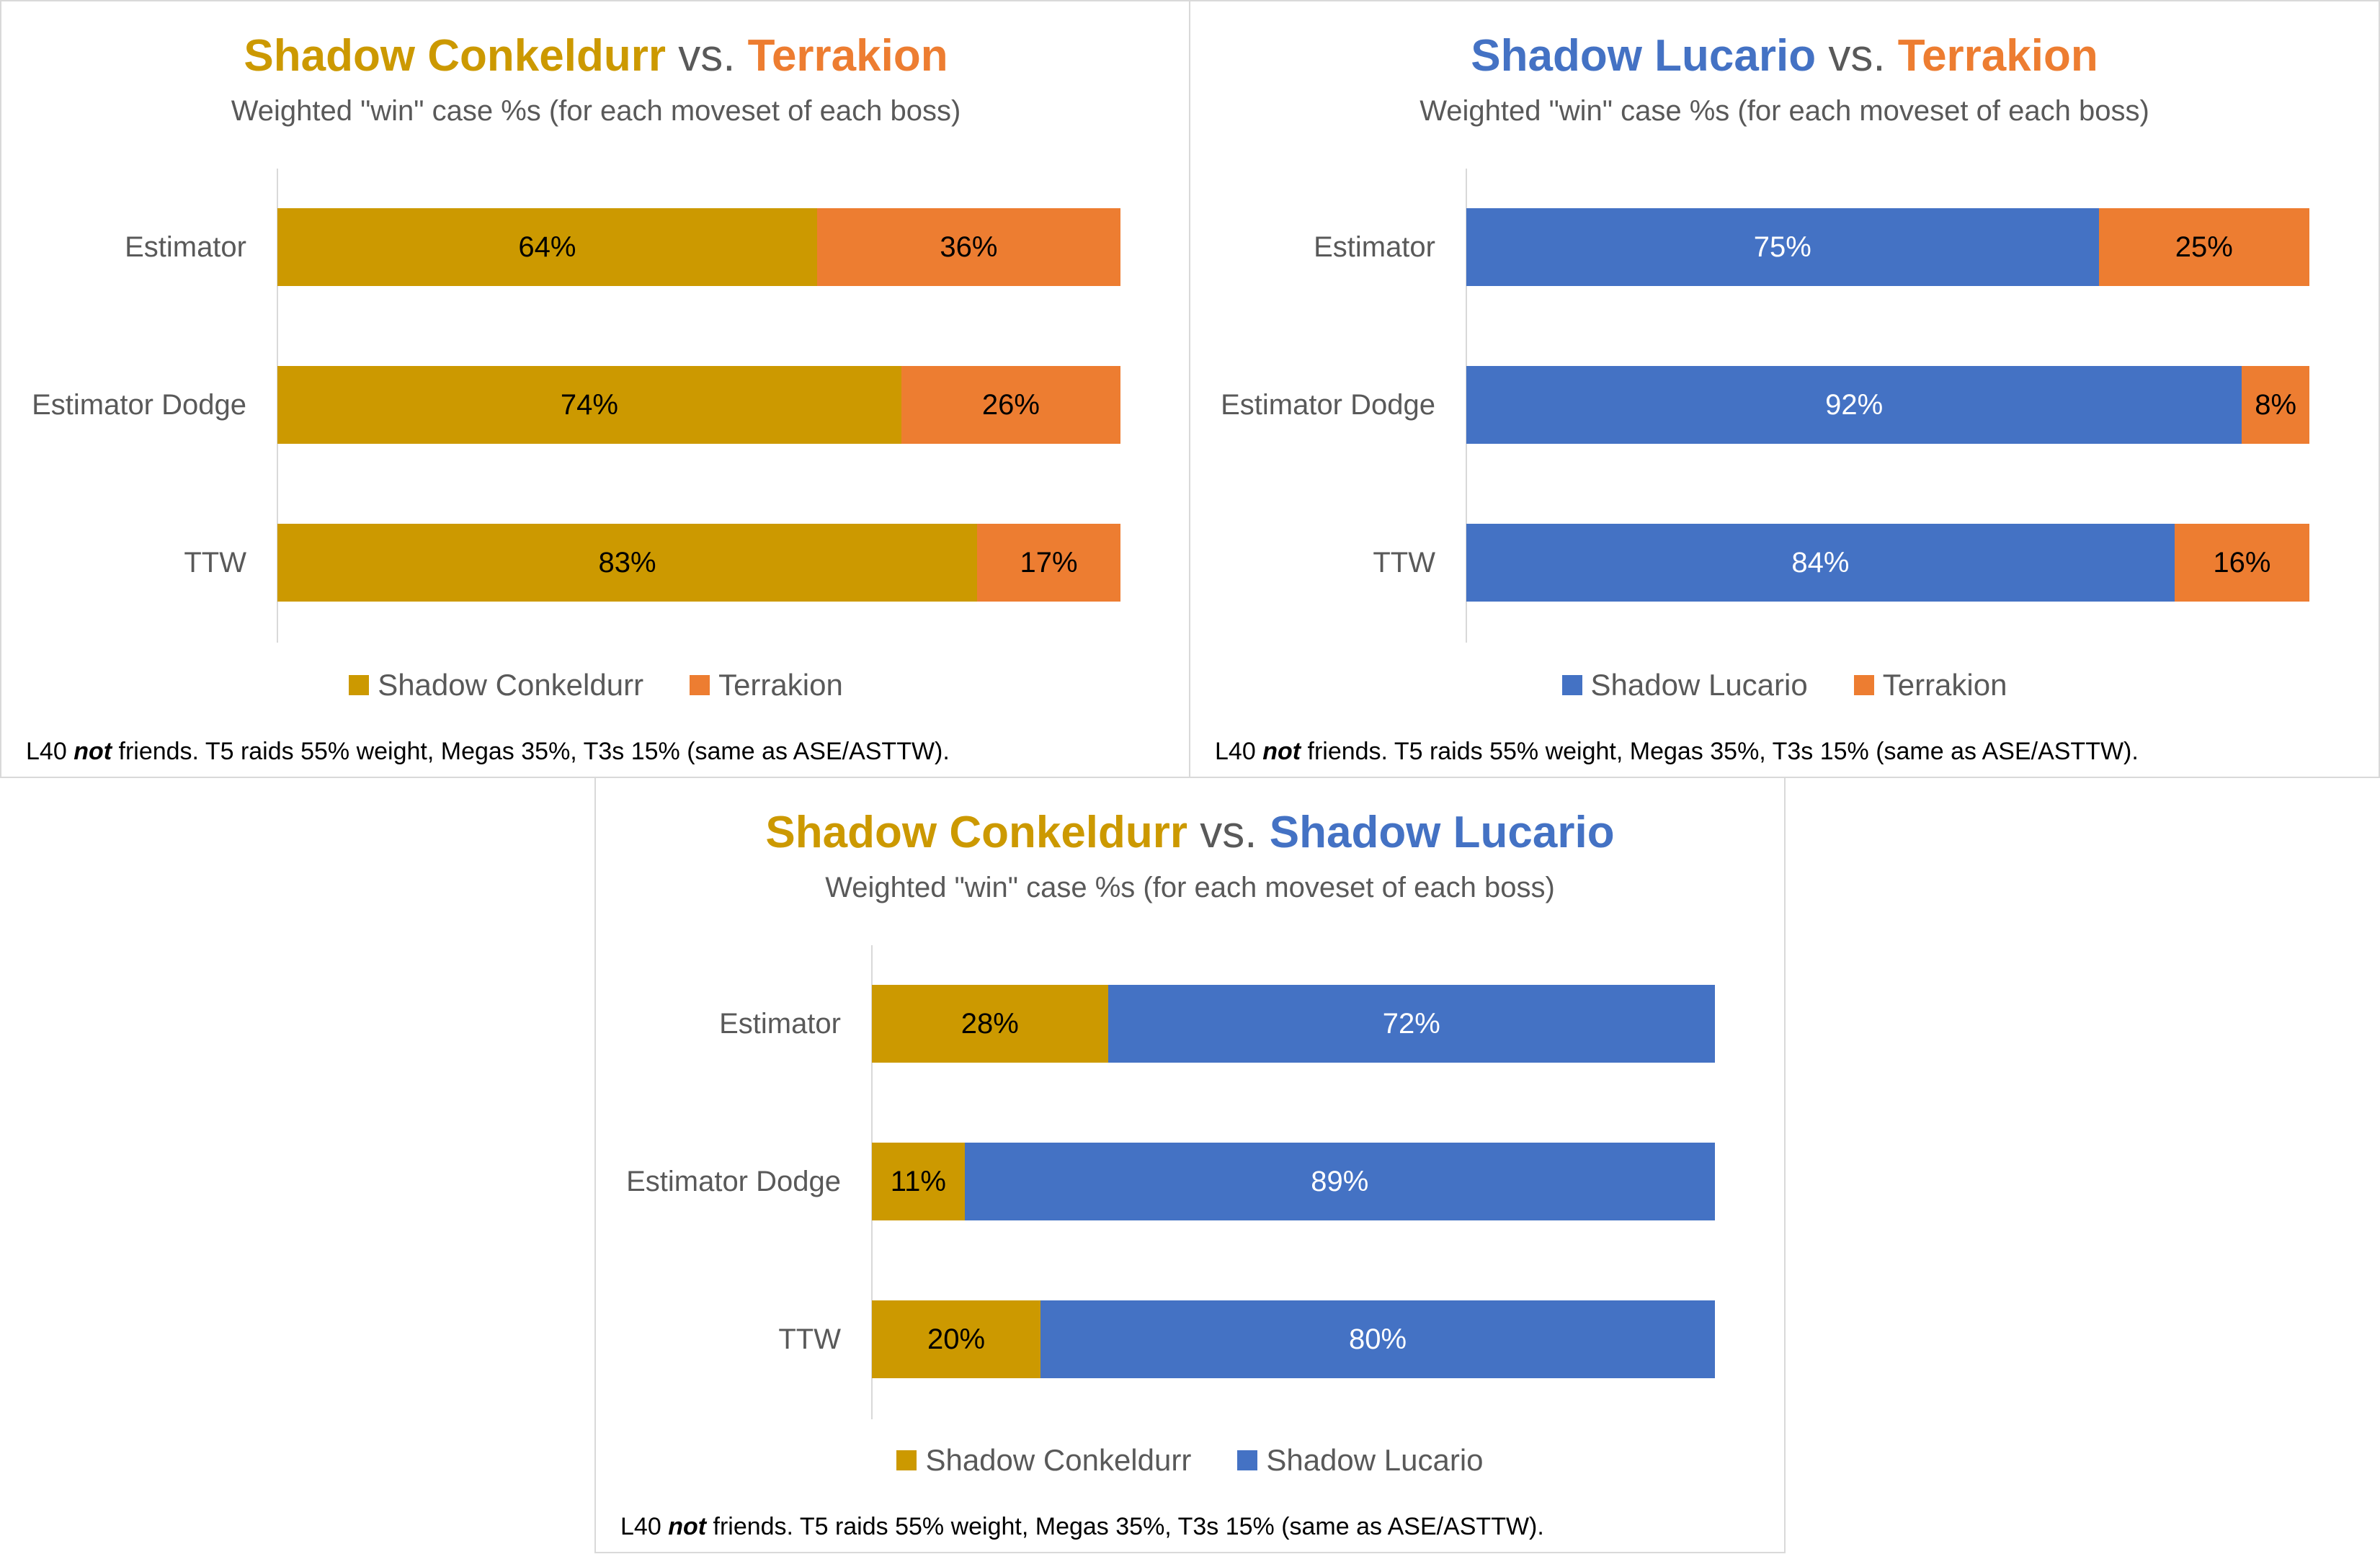 The width and height of the screenshot is (2380, 1554). I want to click on data-label: 25%, so click(2204, 247).